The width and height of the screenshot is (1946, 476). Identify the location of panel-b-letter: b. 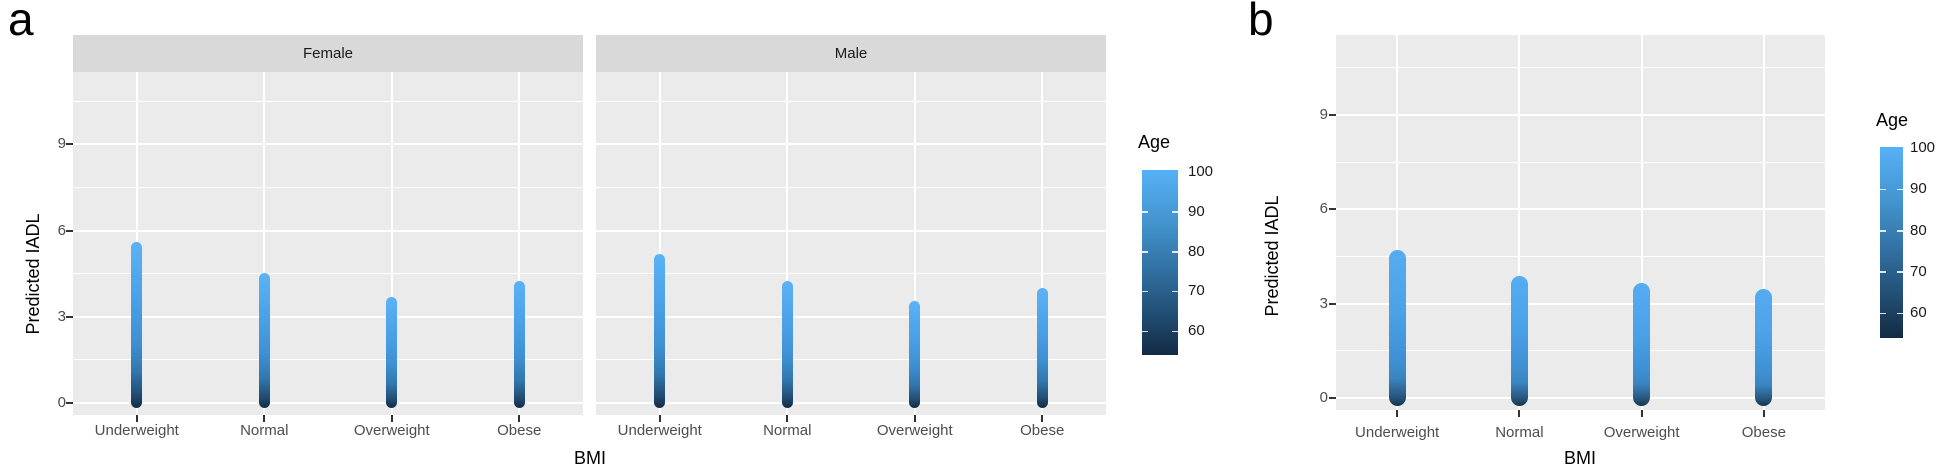
(1261, 22).